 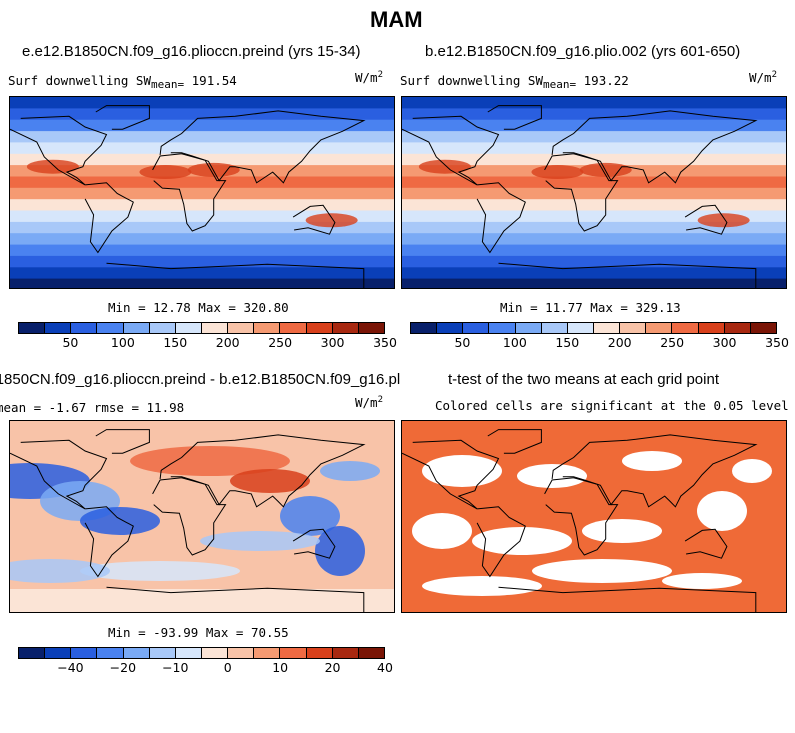 I want to click on colorbar-ticks-top-left: 50 100 150 200 250 300 350, so click(x=207, y=343).